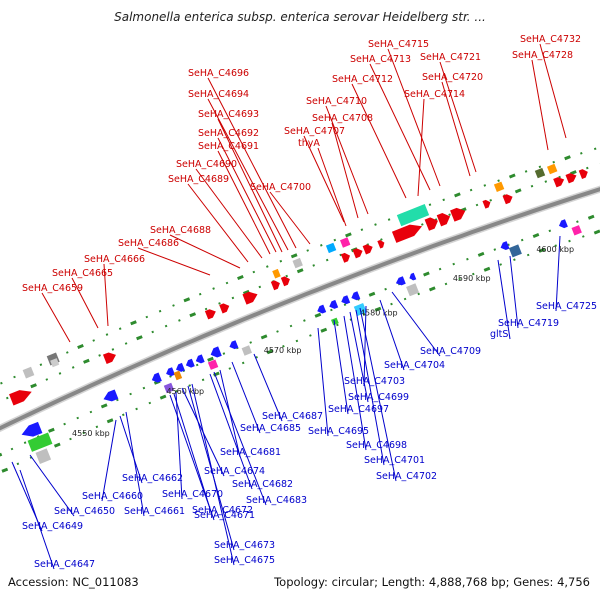 This screenshot has width=600, height=600. What do you see at coordinates (376, 445) in the screenshot?
I see `reverse-gene-label: SeHA_C4698` at bounding box center [376, 445].